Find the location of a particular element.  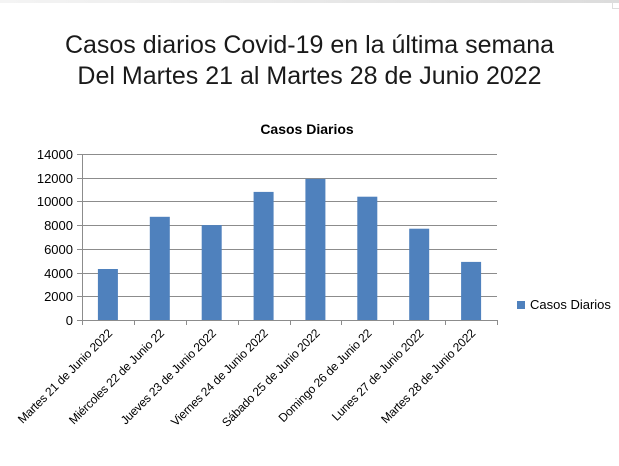

y-tick-label: 8000 is located at coordinates (58, 225).